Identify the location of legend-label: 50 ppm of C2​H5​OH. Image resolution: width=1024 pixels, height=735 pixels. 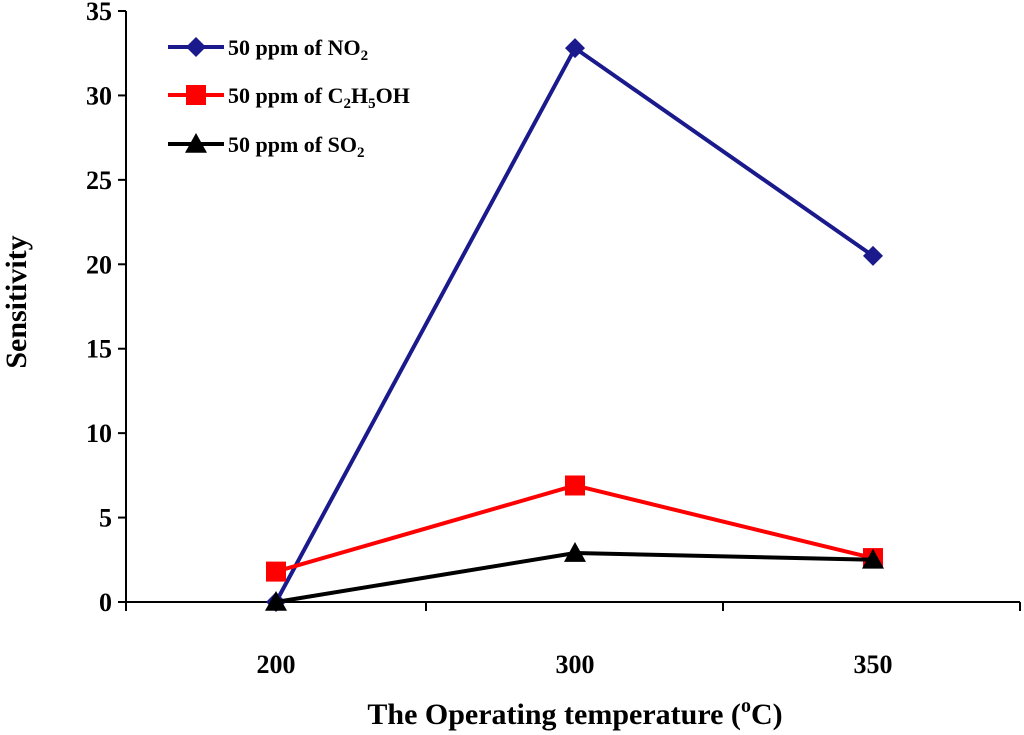
(319, 97).